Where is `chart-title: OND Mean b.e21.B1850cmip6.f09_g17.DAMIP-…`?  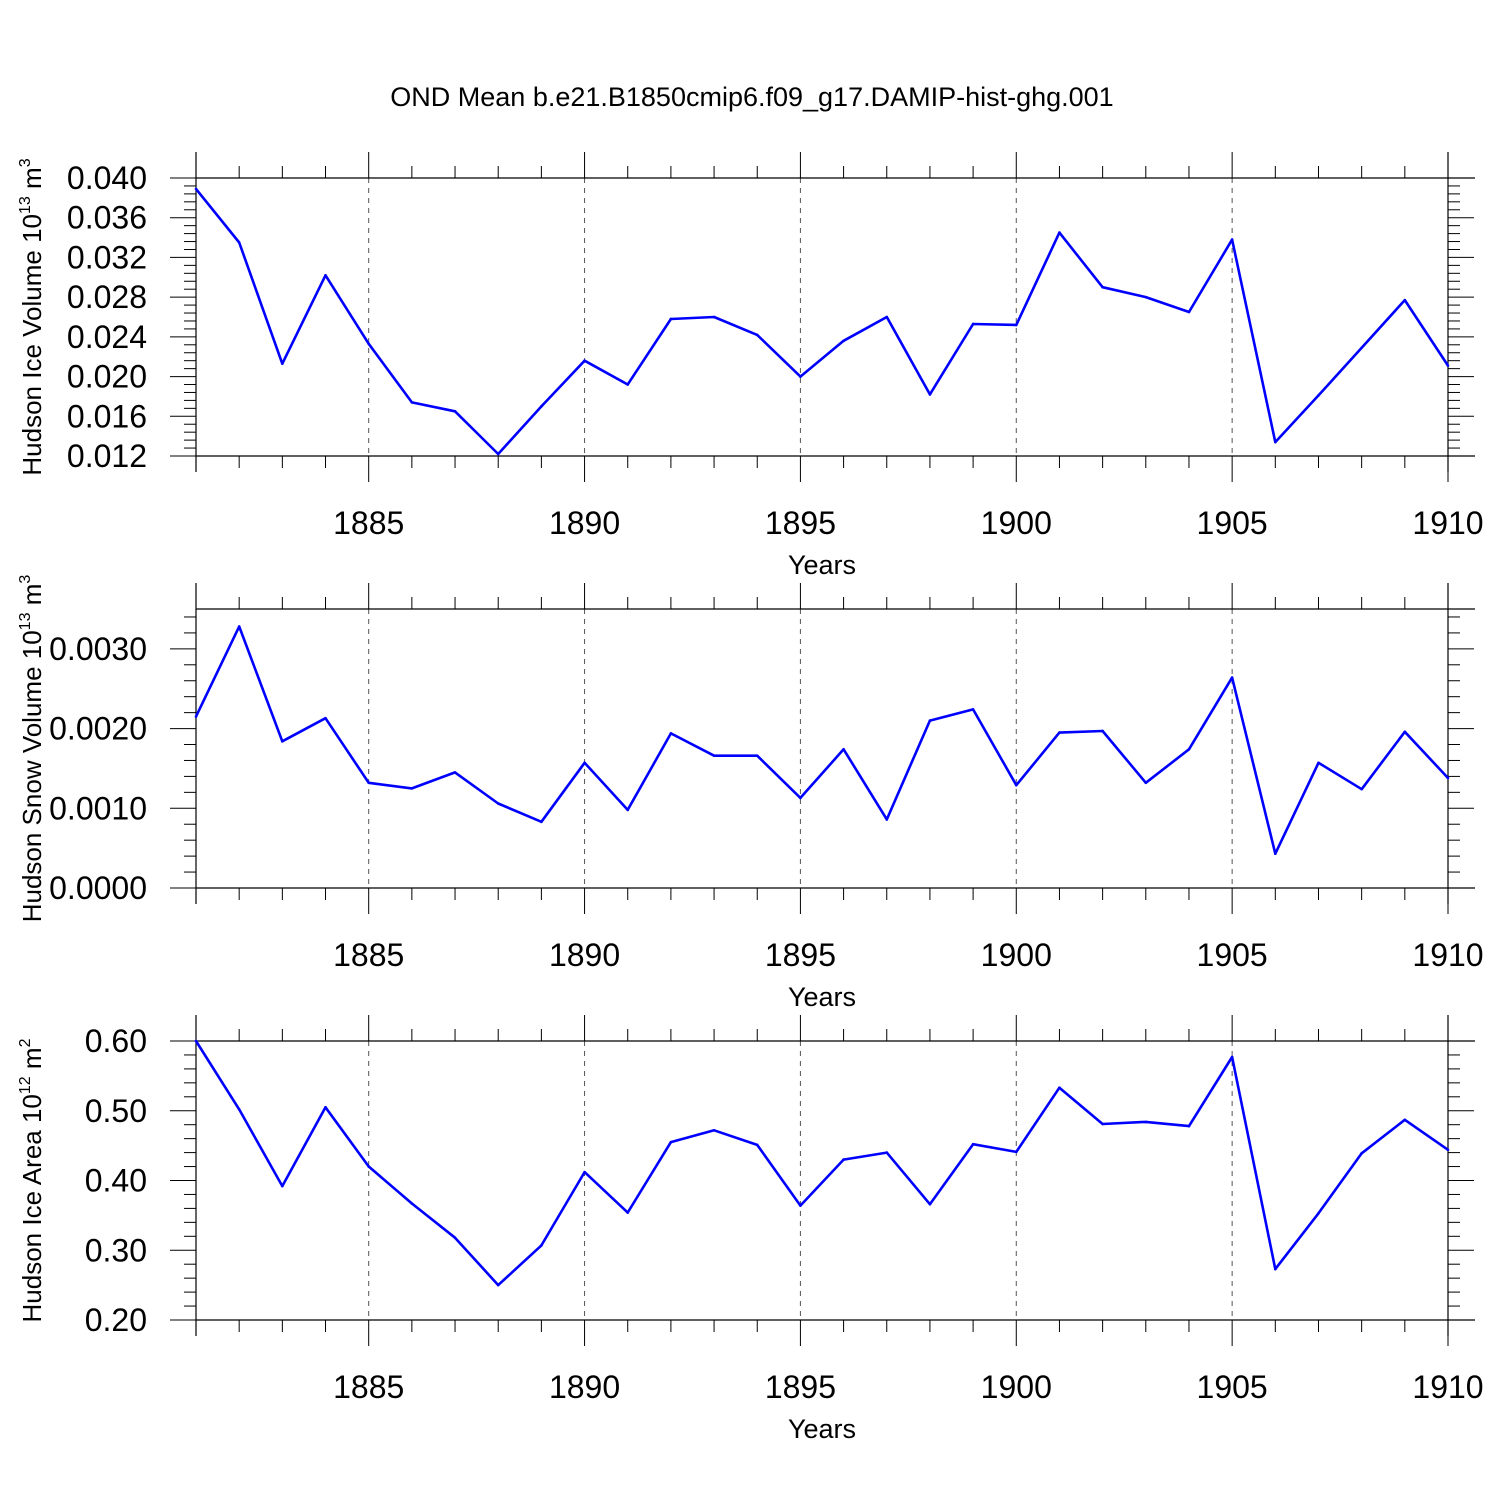
chart-title: OND Mean b.e21.B1850cmip6.f09_g17.DAMIP-… is located at coordinates (751, 97).